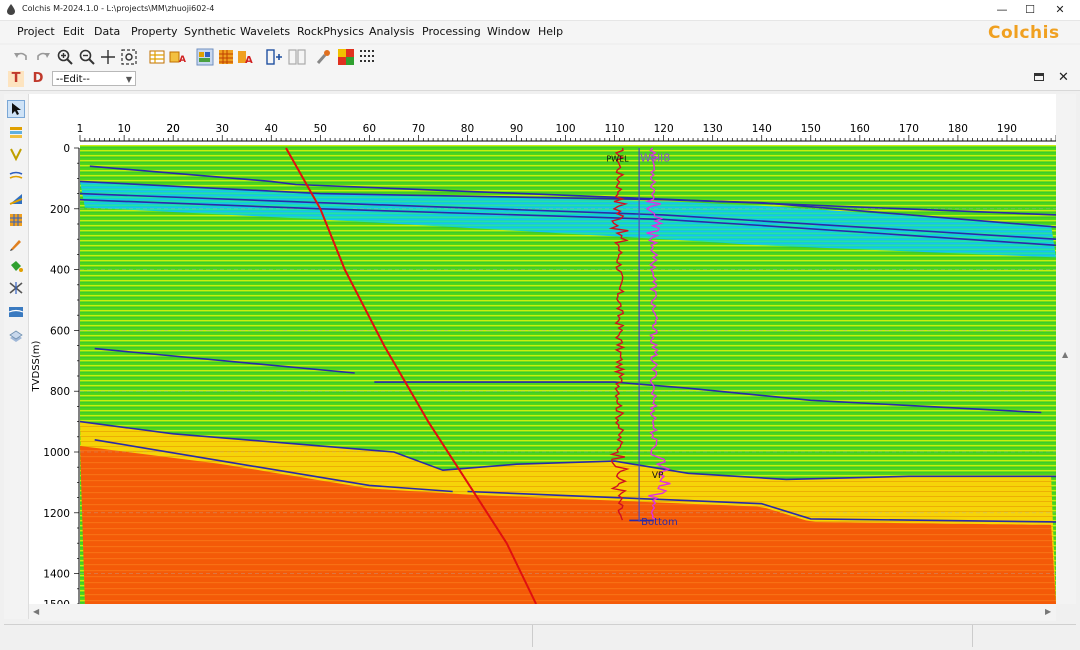 This screenshot has height=650, width=1080. Describe the element at coordinates (154, 31) in the screenshot. I see `menu-property: Property` at that location.